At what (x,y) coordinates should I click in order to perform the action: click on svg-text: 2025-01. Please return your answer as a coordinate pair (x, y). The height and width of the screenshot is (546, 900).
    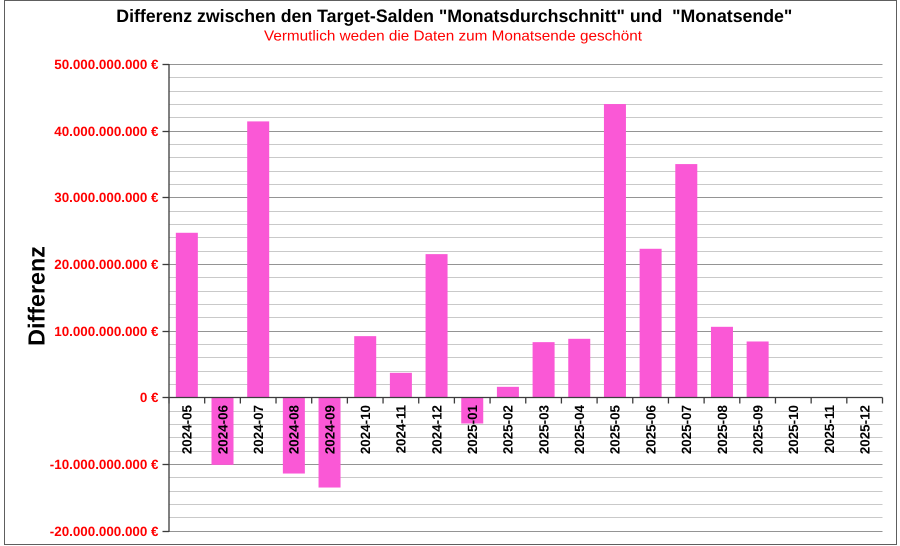
    Looking at the image, I should click on (472, 429).